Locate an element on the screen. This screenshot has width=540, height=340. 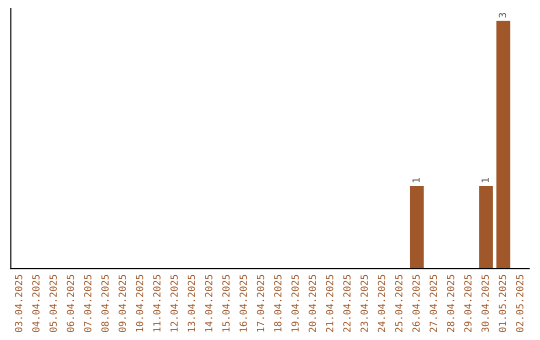
x-tick-label: 27.04.2025 is located at coordinates (434, 303).